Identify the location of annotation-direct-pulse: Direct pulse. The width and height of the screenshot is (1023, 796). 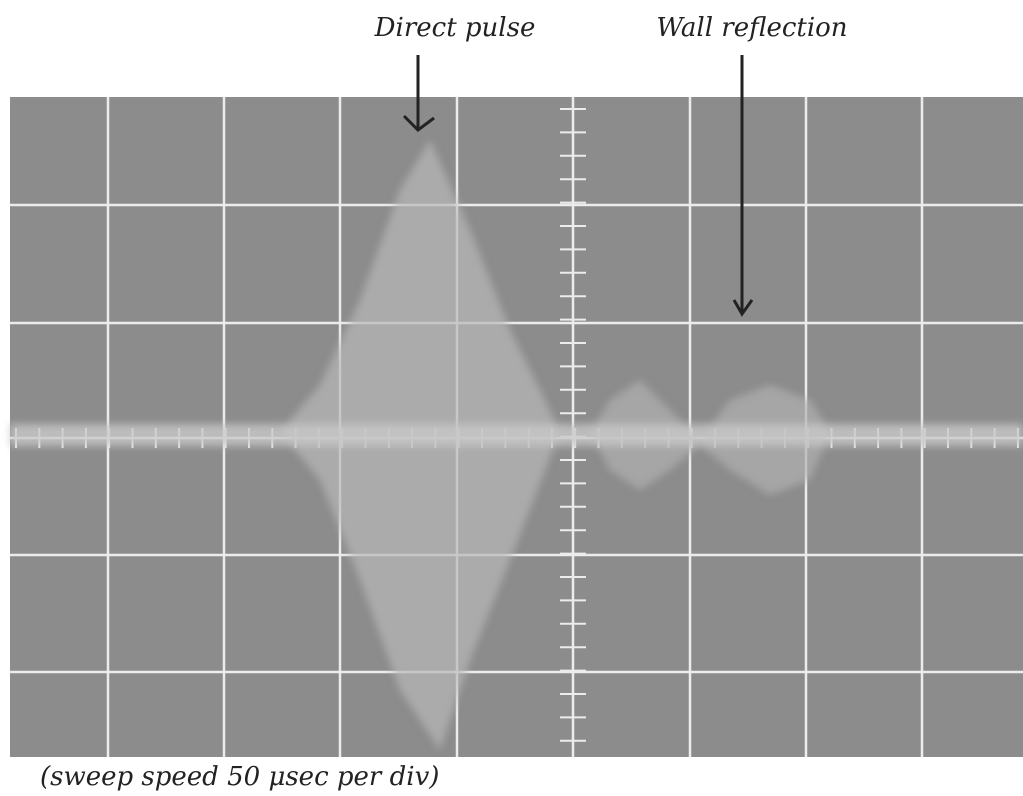
(455, 28).